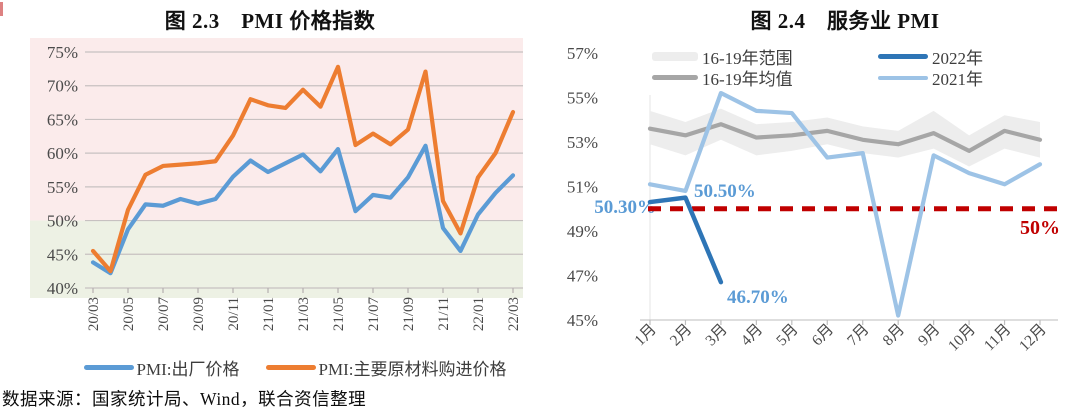 The height and width of the screenshot is (420, 1080). Describe the element at coordinates (894, 335) in the screenshot. I see `svg-text: 8月` at that location.